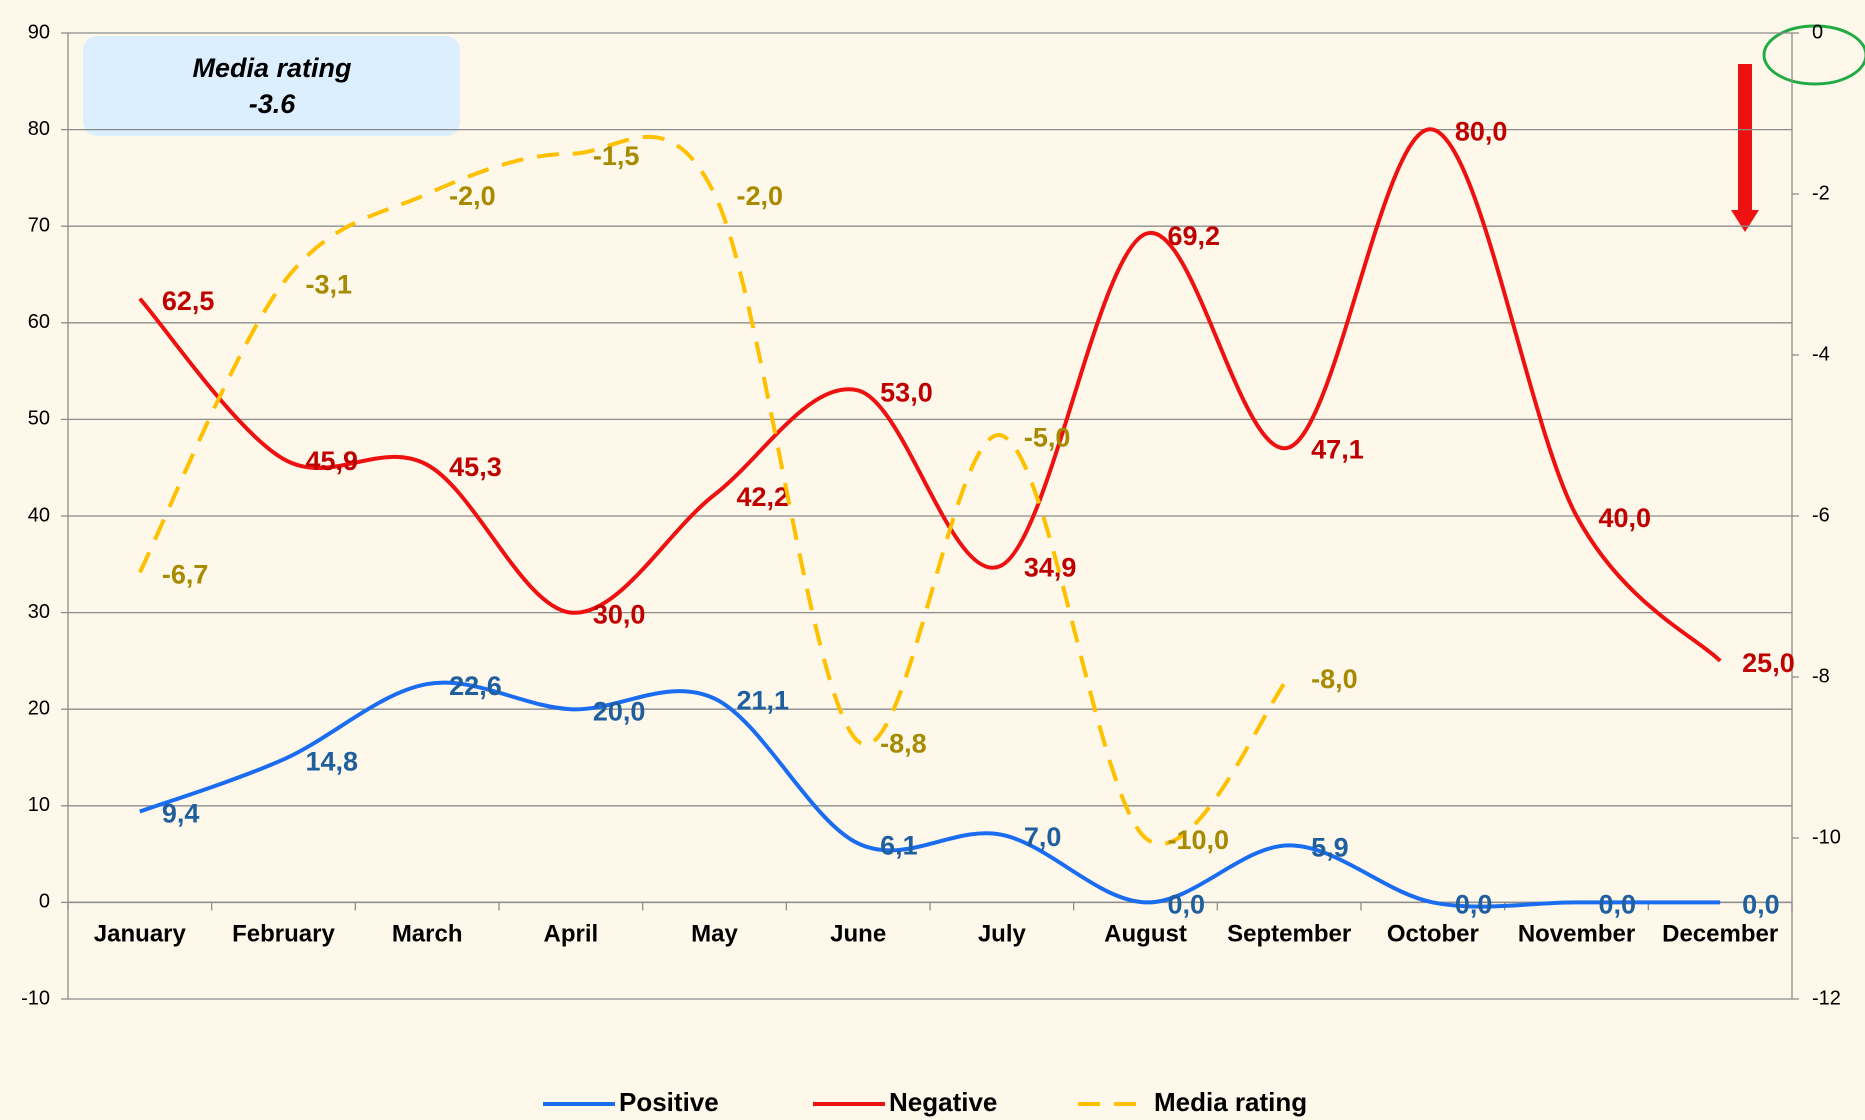 This screenshot has height=1120, width=1865. What do you see at coordinates (329, 285) in the screenshot?
I see `data-label: -3,1` at bounding box center [329, 285].